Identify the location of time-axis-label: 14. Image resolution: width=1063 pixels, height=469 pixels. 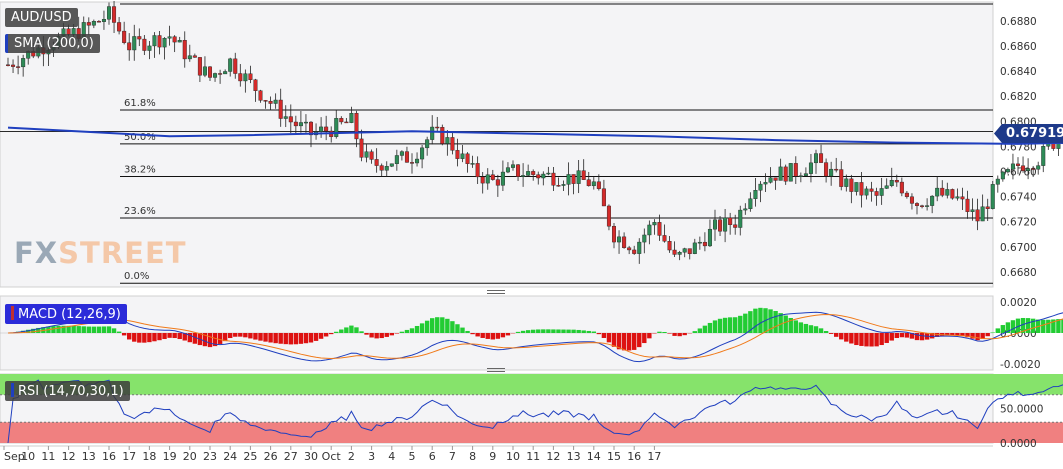
(594, 456).